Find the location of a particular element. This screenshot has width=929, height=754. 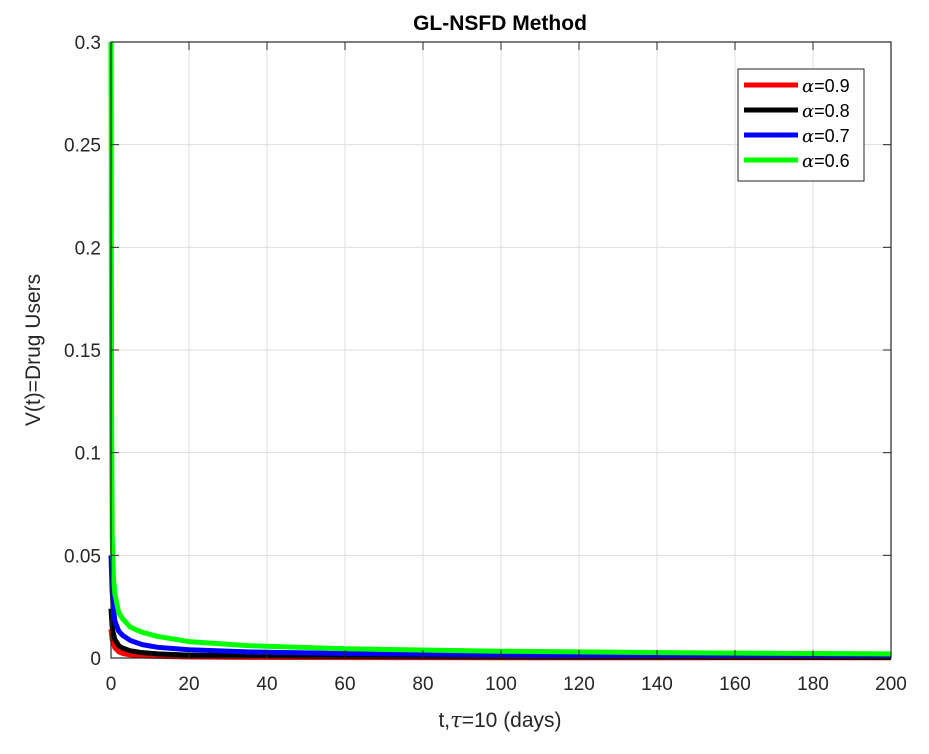

x-tick-labels: 0 20 40 60 80 100 120 140 160 180 200 is located at coordinates (506, 684).